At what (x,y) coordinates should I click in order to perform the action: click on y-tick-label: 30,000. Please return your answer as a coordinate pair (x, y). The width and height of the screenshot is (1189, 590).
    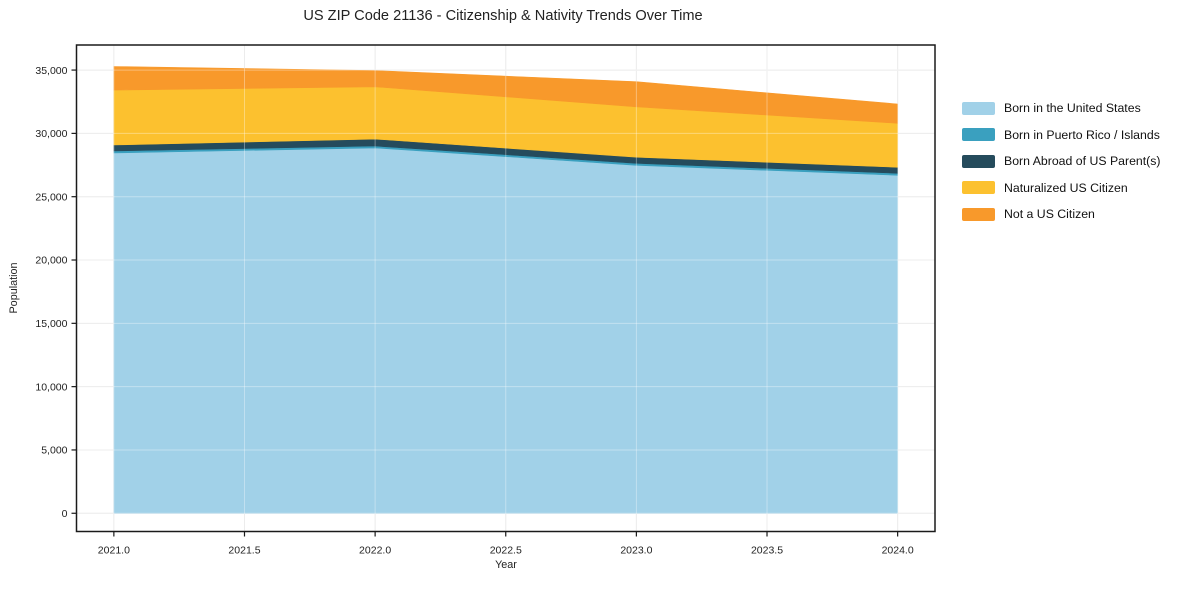
    Looking at the image, I should click on (51, 134).